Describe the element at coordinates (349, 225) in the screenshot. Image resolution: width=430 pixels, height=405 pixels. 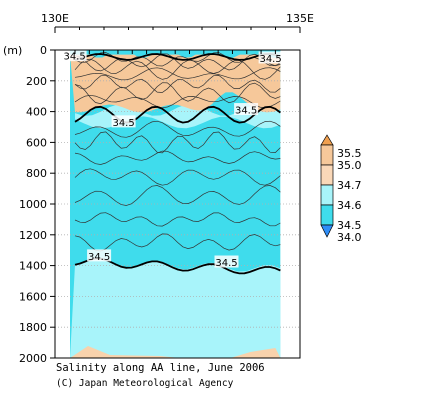
I see `colorbar-label: 34.5` at that location.